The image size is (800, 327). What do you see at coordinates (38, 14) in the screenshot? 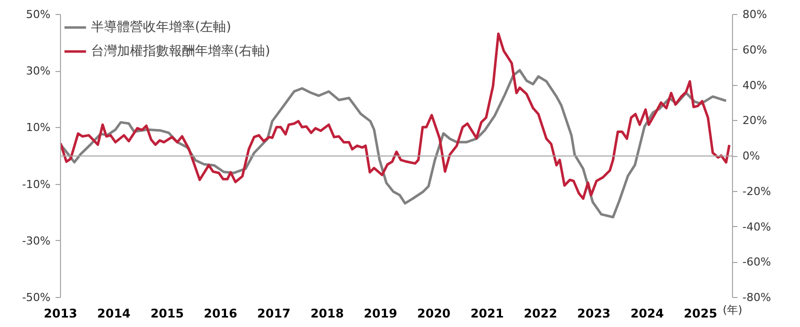
I see `y-tick-label: 50%` at bounding box center [38, 14].